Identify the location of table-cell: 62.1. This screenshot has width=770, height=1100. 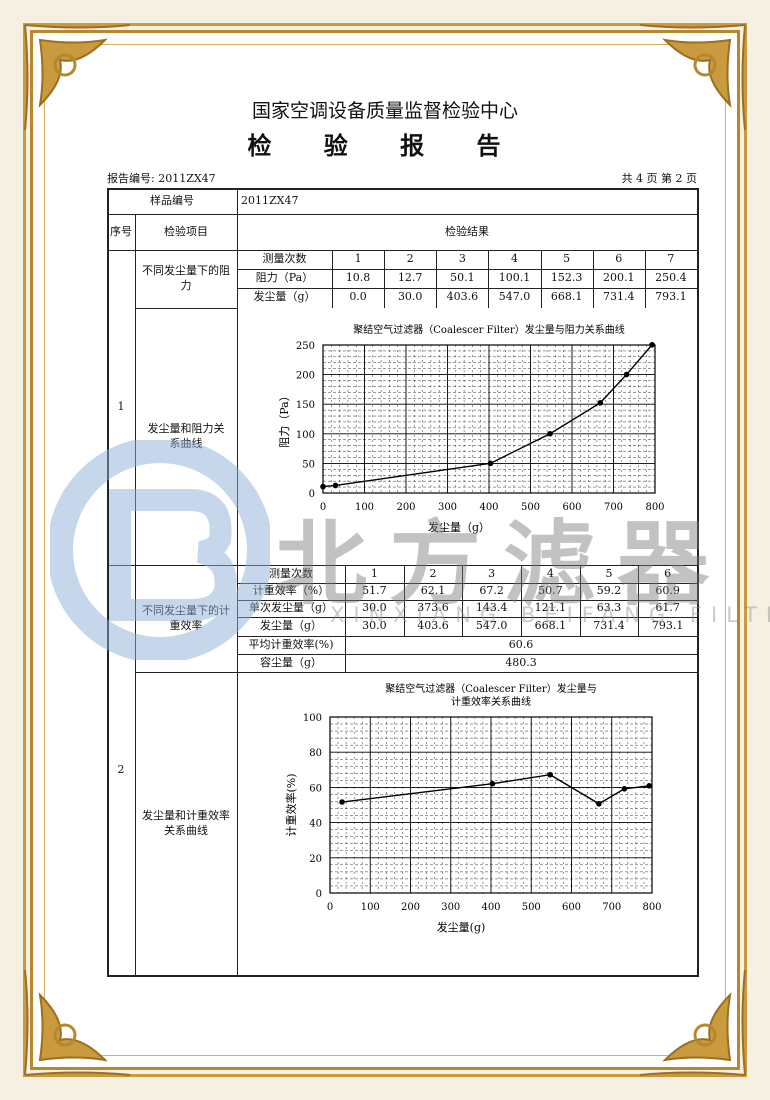
(433, 591).